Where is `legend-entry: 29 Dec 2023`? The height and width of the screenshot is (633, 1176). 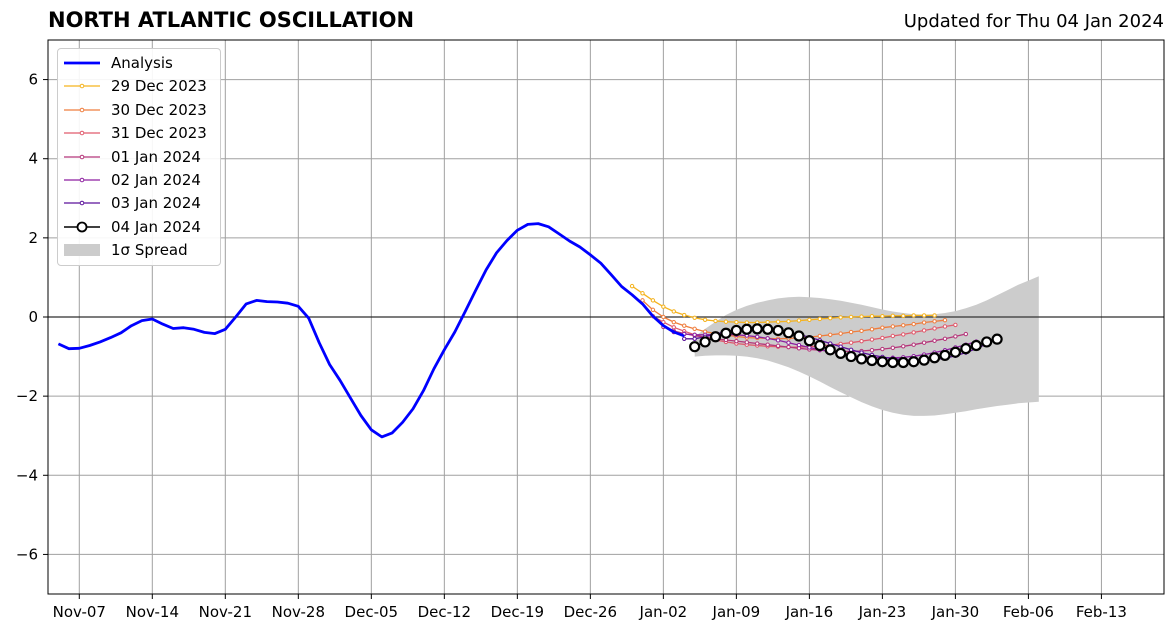
legend-entry: 29 Dec 2023 is located at coordinates (139, 86).